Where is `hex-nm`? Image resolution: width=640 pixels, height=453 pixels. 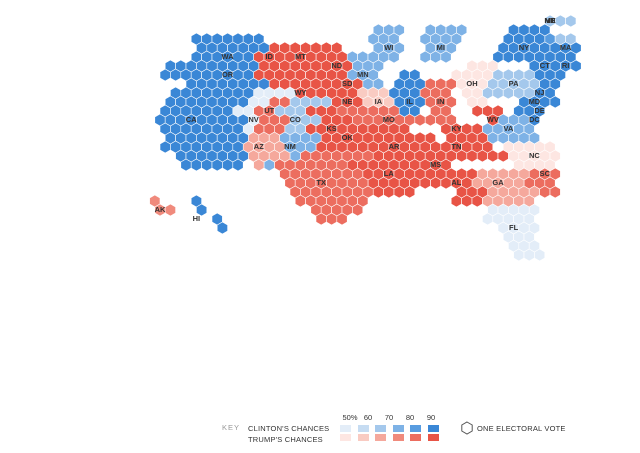 hex-nm is located at coordinates (311, 147).